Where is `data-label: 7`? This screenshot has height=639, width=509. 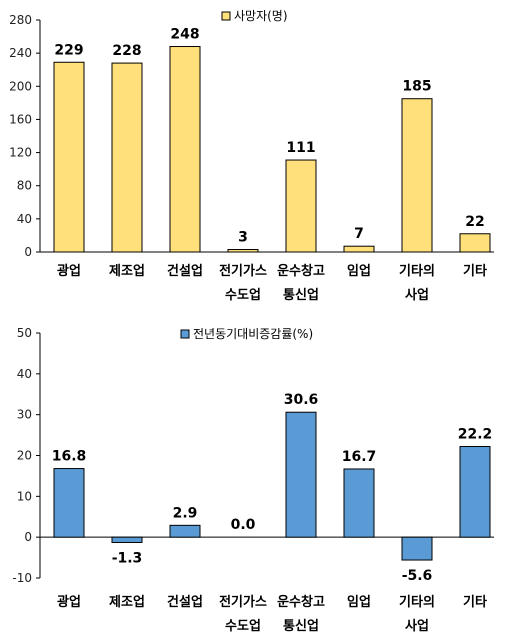
data-label: 7 is located at coordinates (359, 234).